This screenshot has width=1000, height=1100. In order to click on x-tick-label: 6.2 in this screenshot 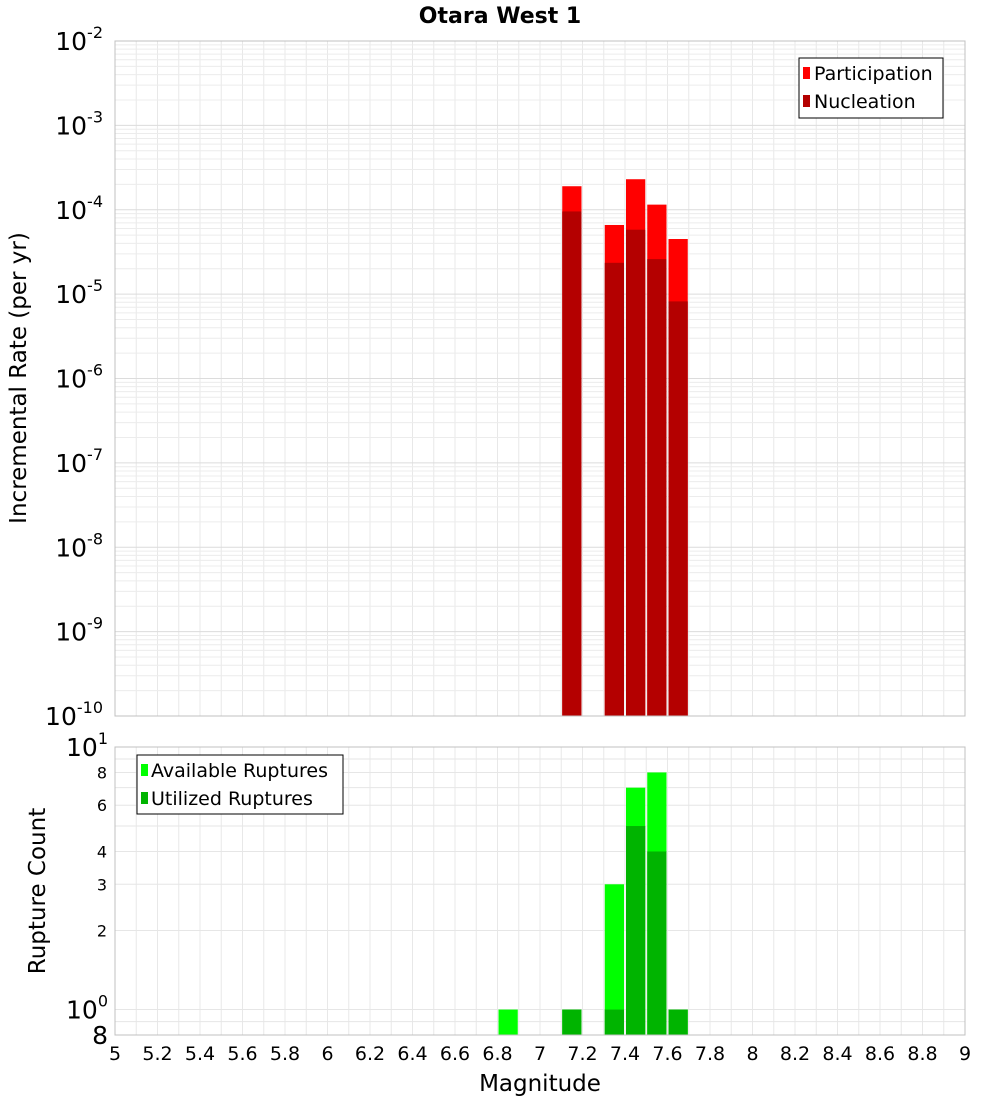, I will do `click(370, 1054)`.